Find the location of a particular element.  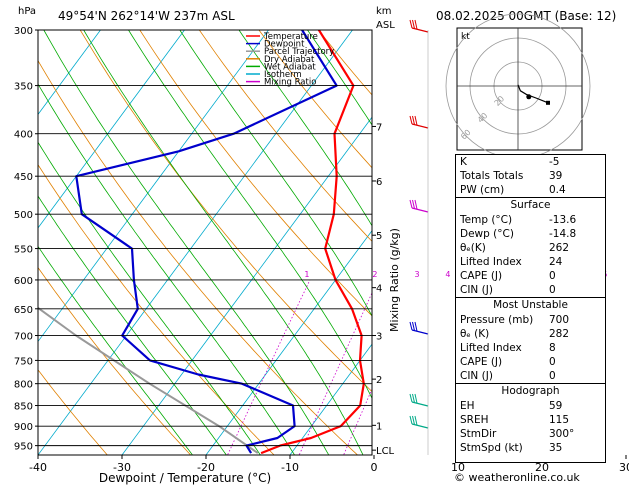

stat-label: Dewp (°C) is located at coordinates (487, 234).